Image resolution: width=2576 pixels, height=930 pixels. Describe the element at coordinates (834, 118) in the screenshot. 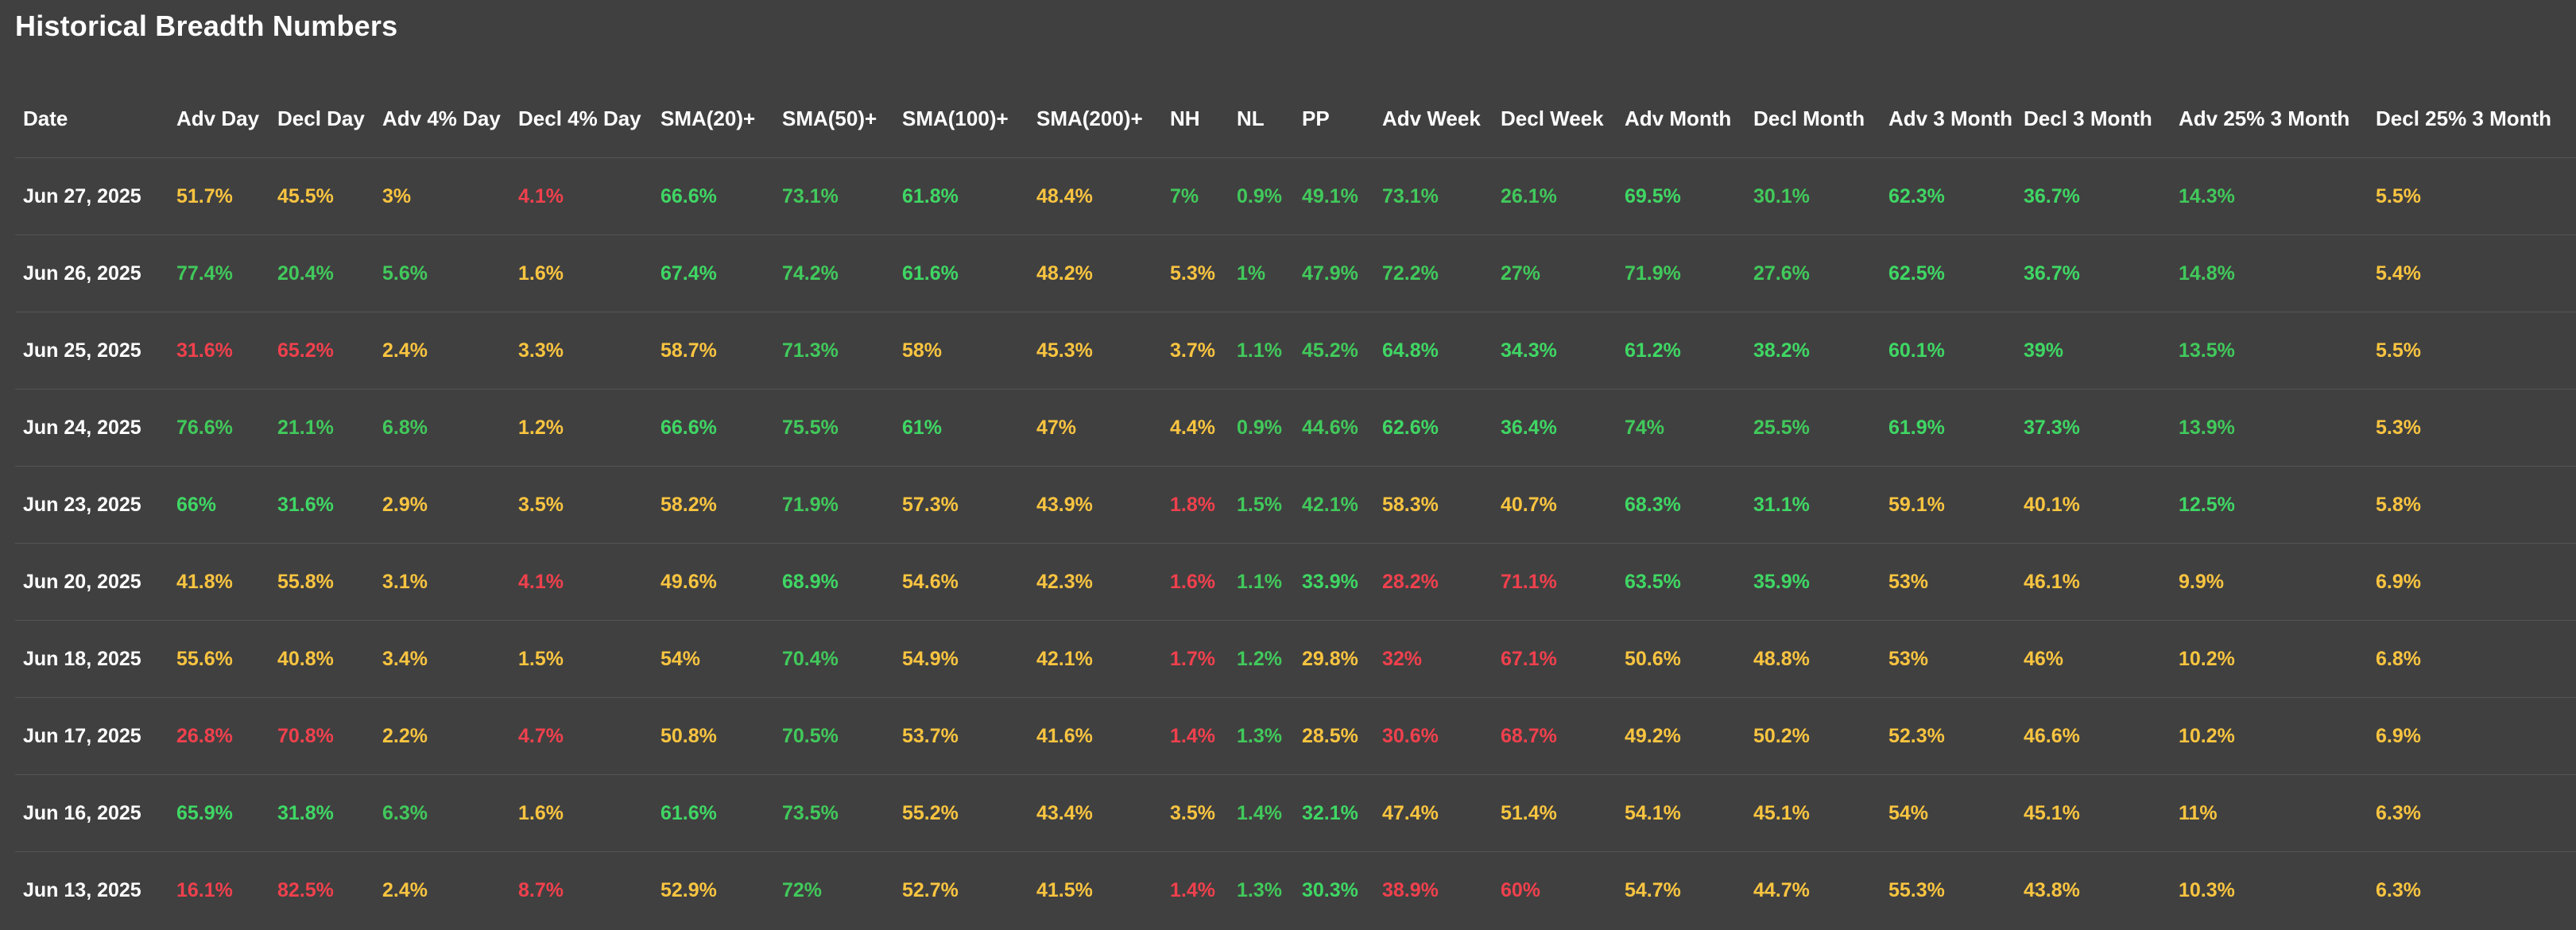

I see `column-header: SMA(50)+` at that location.